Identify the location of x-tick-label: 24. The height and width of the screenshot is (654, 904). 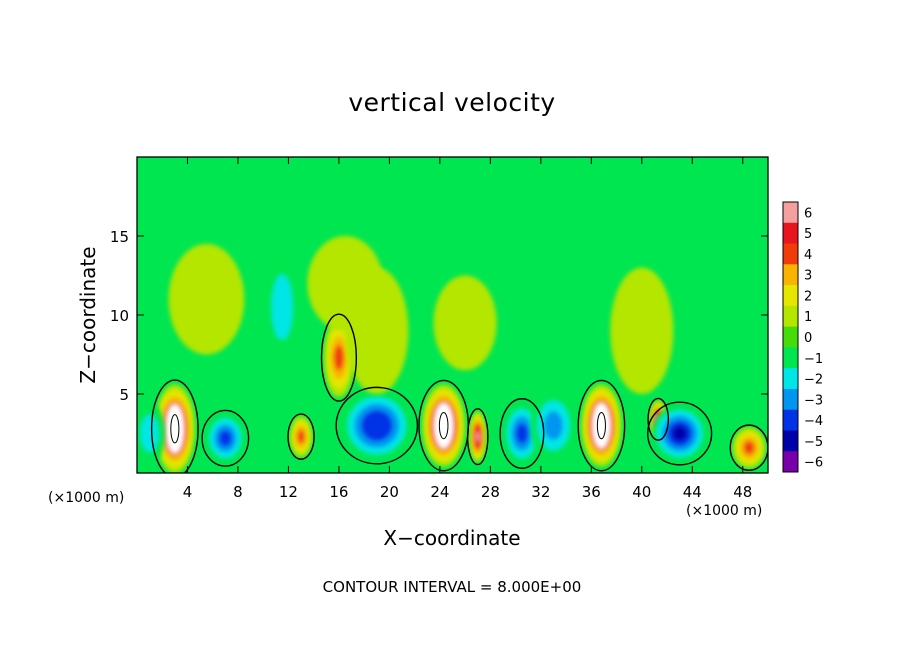
(439, 492).